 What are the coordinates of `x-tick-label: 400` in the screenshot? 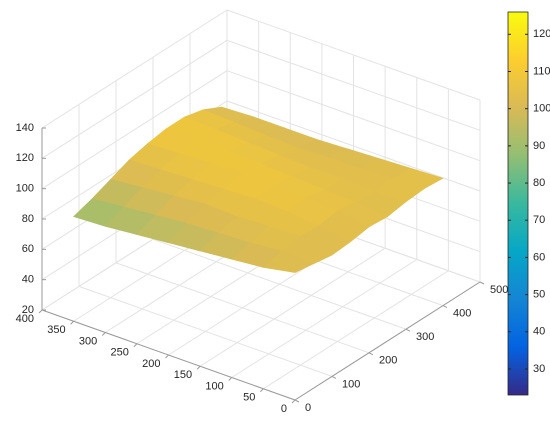 It's located at (462, 314).